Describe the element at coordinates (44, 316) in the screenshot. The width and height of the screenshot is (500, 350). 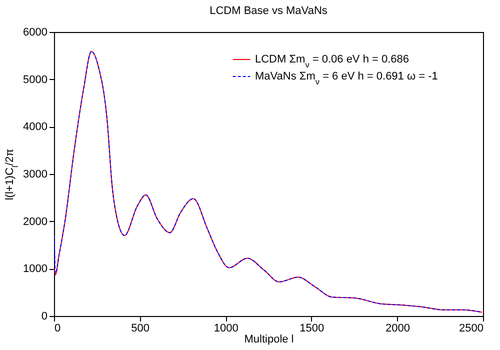
I see `y-tick-label: 0` at that location.